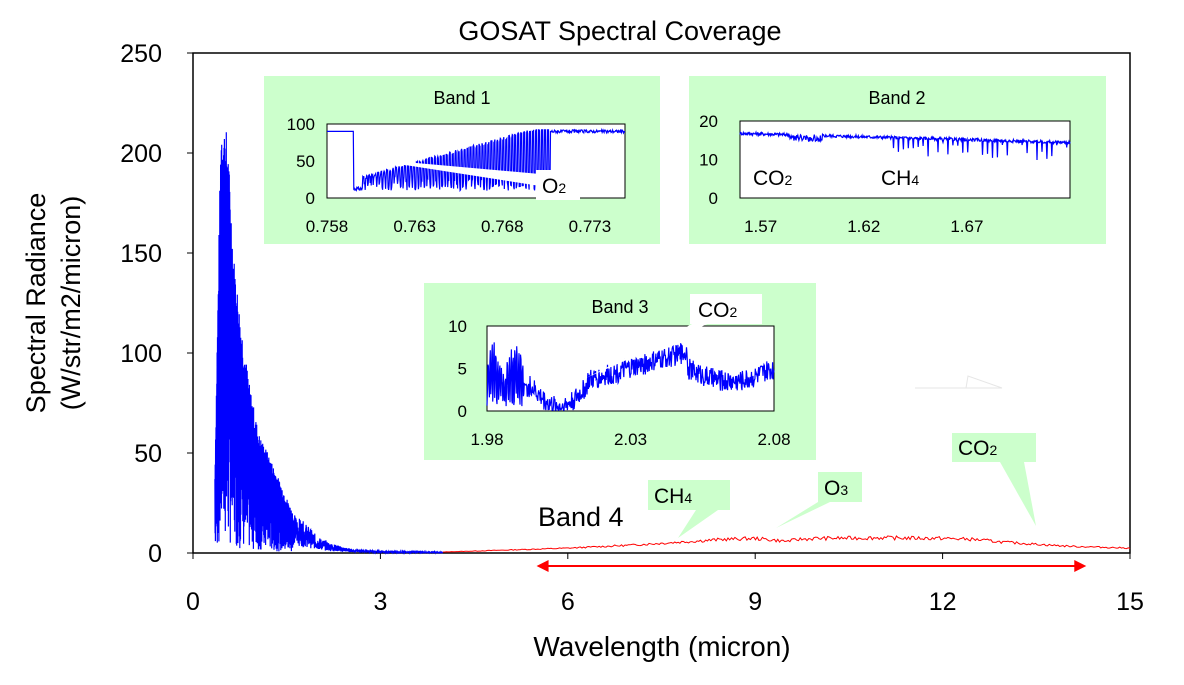 This screenshot has height=685, width=1184. I want to click on inset-band2-series, so click(905, 145).